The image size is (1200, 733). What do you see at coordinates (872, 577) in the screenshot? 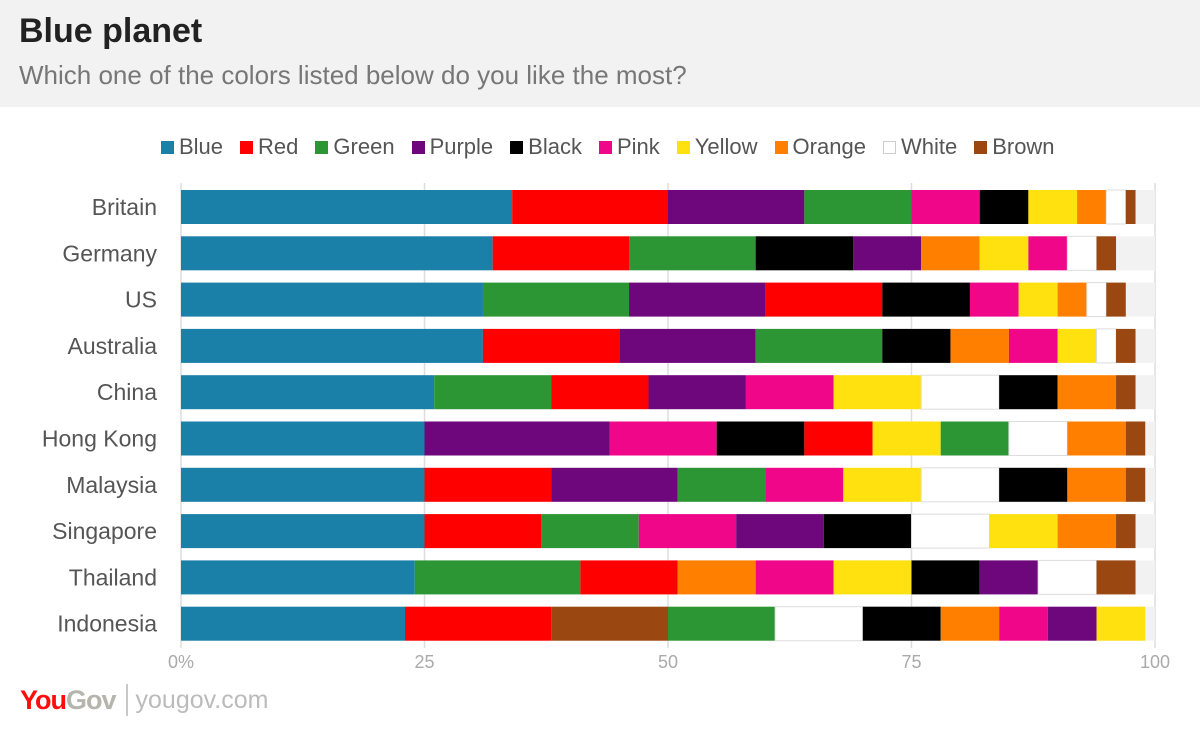
I see `bar-segment-thailand-yellow` at bounding box center [872, 577].